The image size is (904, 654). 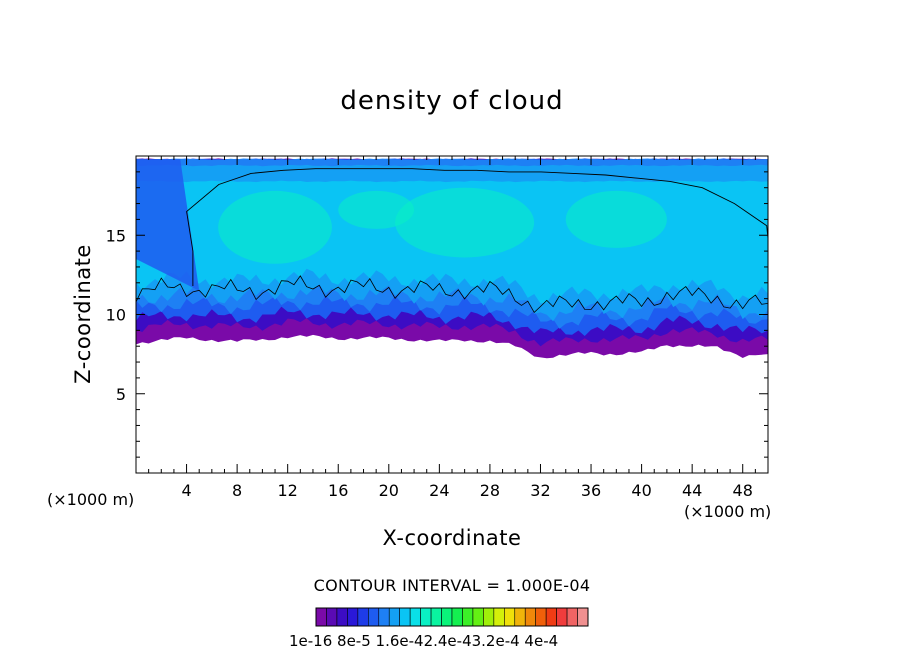 I want to click on x-tick-label: 48, so click(x=743, y=490).